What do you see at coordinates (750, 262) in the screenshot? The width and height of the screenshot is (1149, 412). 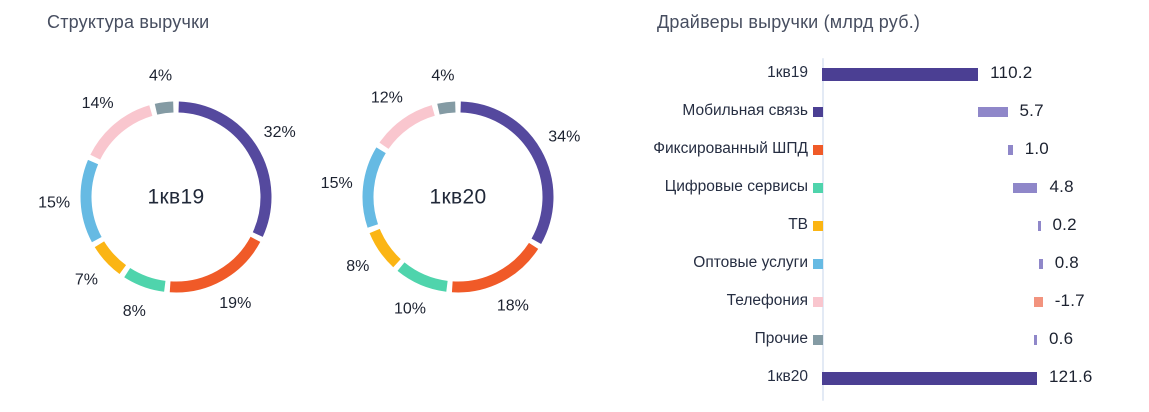 I see `waterfall-row-label: Оптовые услуги` at bounding box center [750, 262].